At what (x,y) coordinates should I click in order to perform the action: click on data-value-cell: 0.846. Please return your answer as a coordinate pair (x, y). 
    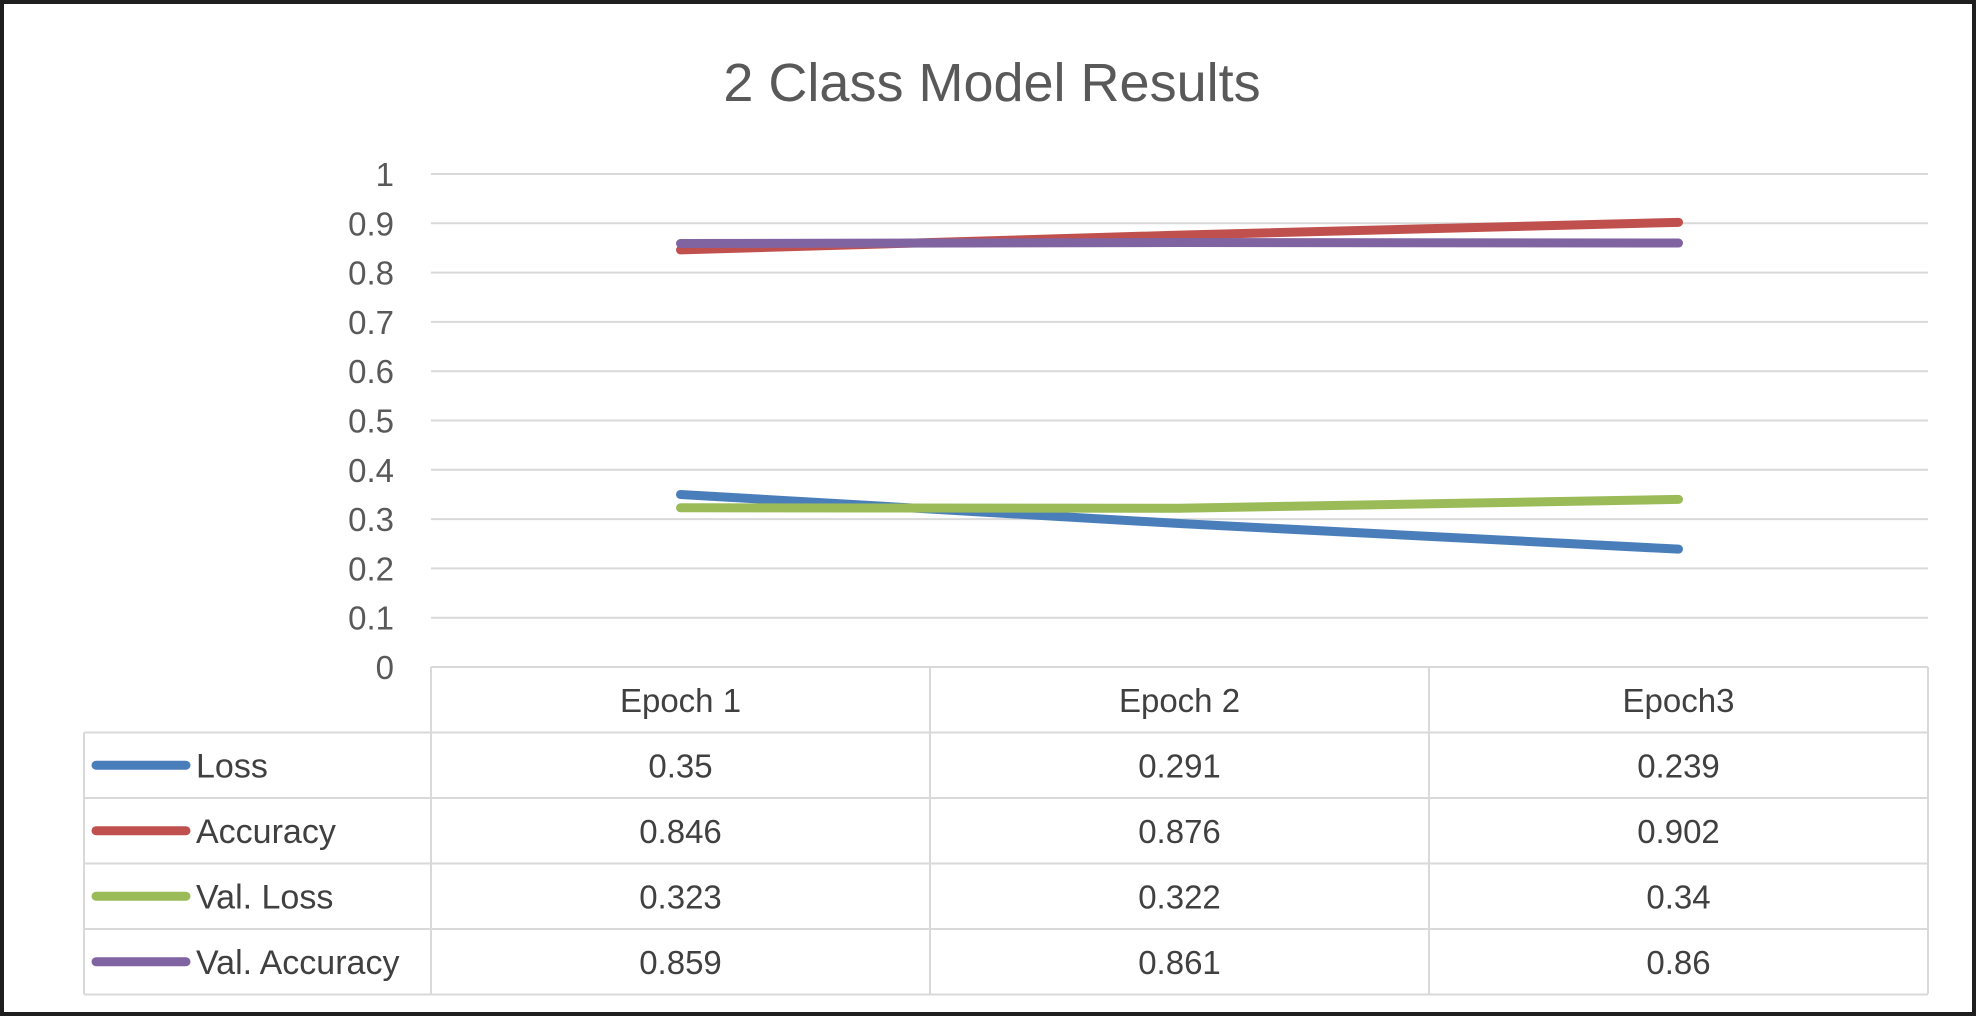
    Looking at the image, I should click on (680, 831).